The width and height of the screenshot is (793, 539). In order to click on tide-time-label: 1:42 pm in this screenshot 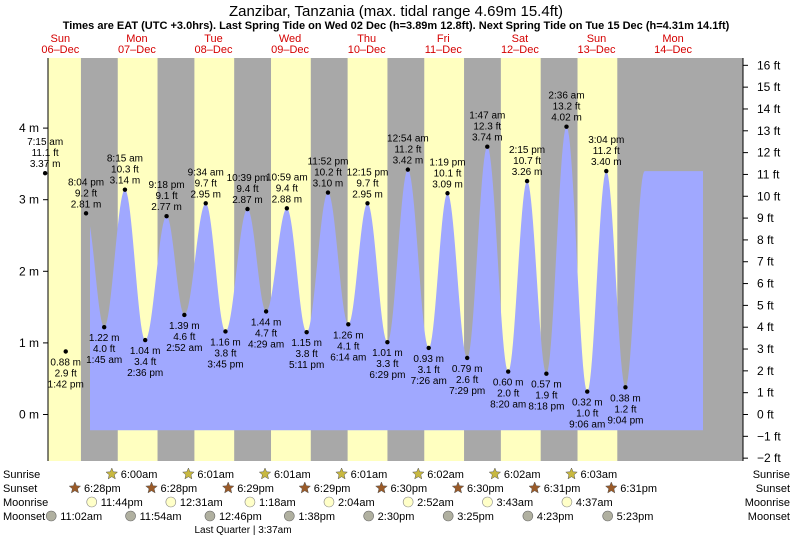, I will do `click(66, 384)`.